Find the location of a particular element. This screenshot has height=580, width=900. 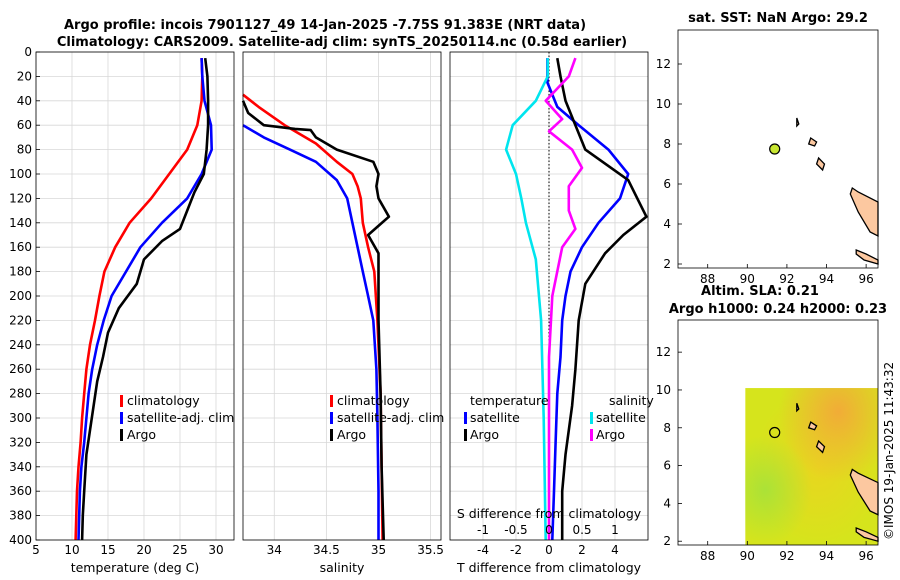

x-axis-label: temperature (deg C) is located at coordinates (135, 567).